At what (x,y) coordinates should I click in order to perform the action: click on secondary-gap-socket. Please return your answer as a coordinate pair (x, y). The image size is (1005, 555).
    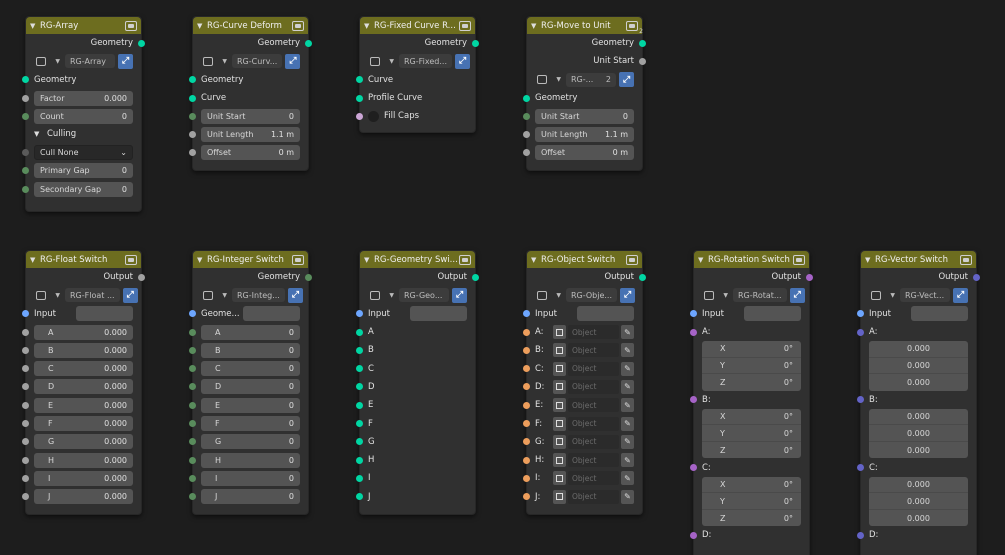
    Looking at the image, I should click on (25, 189).